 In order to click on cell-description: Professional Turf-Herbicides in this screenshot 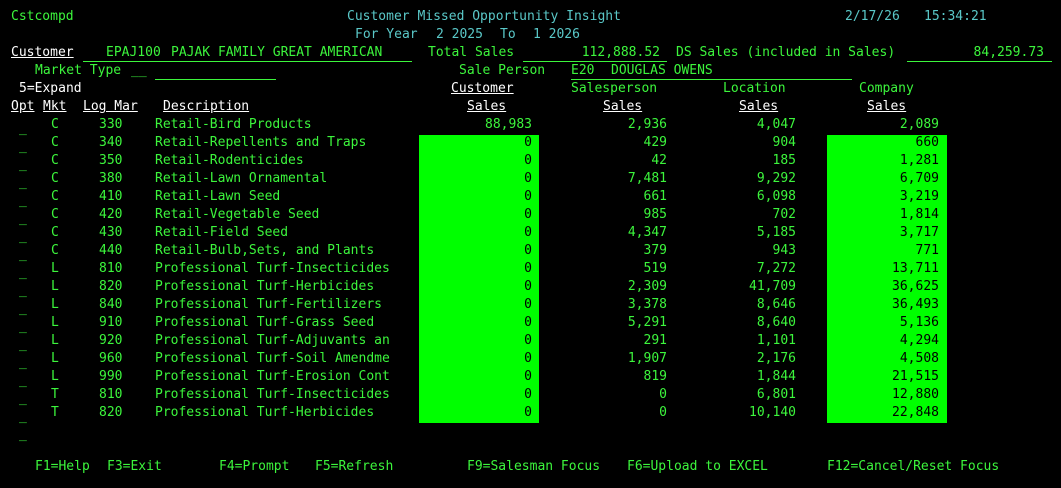, I will do `click(265, 412)`.